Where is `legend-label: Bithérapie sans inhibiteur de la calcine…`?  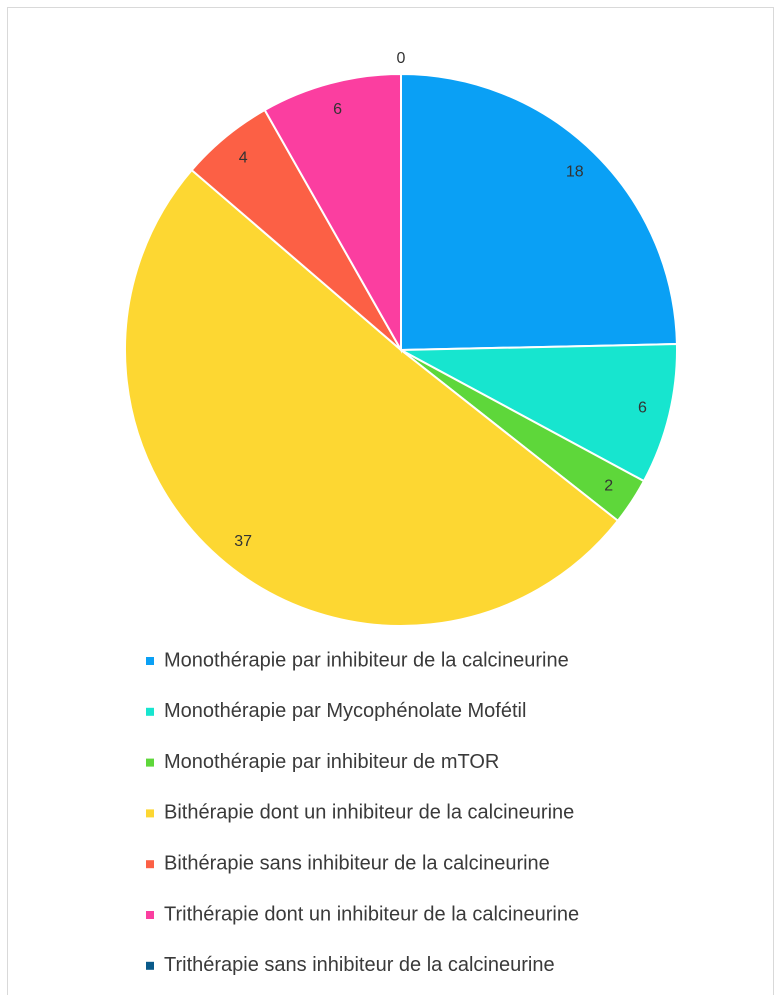
legend-label: Bithérapie sans inhibiteur de la calcine… is located at coordinates (357, 863).